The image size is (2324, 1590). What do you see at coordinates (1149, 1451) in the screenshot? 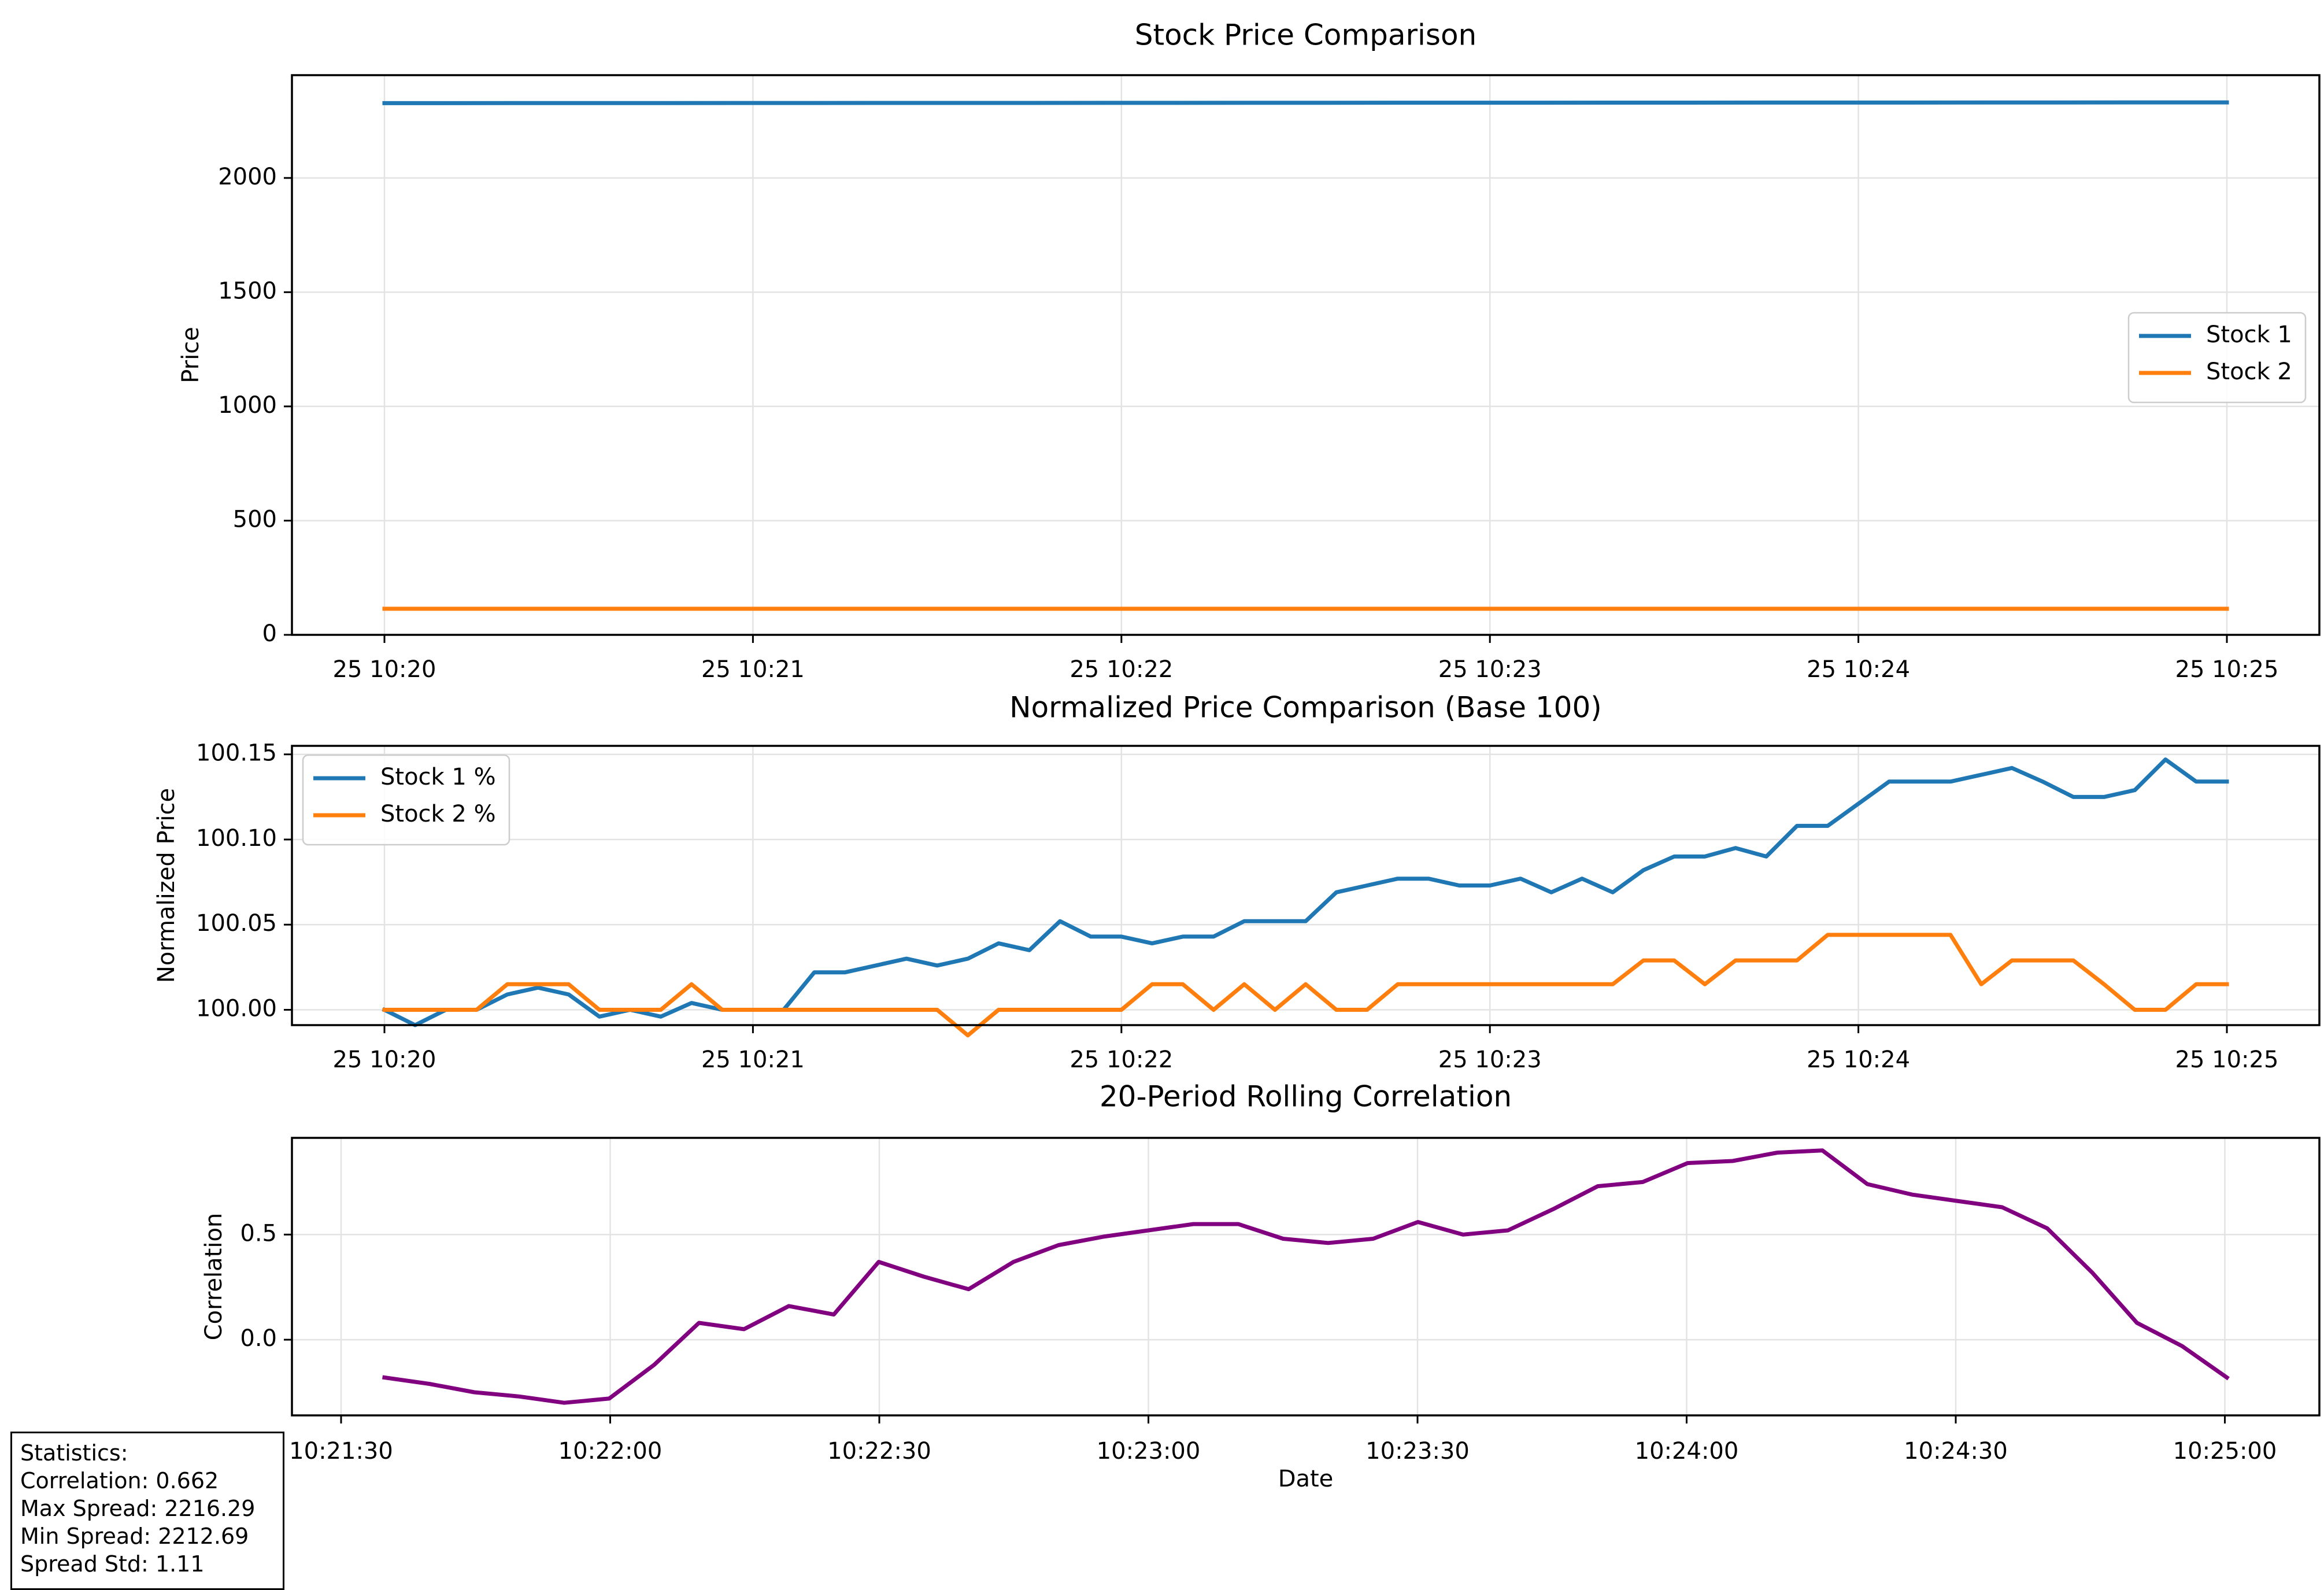
I see `x-tick-label: 10:23:00` at bounding box center [1149, 1451].